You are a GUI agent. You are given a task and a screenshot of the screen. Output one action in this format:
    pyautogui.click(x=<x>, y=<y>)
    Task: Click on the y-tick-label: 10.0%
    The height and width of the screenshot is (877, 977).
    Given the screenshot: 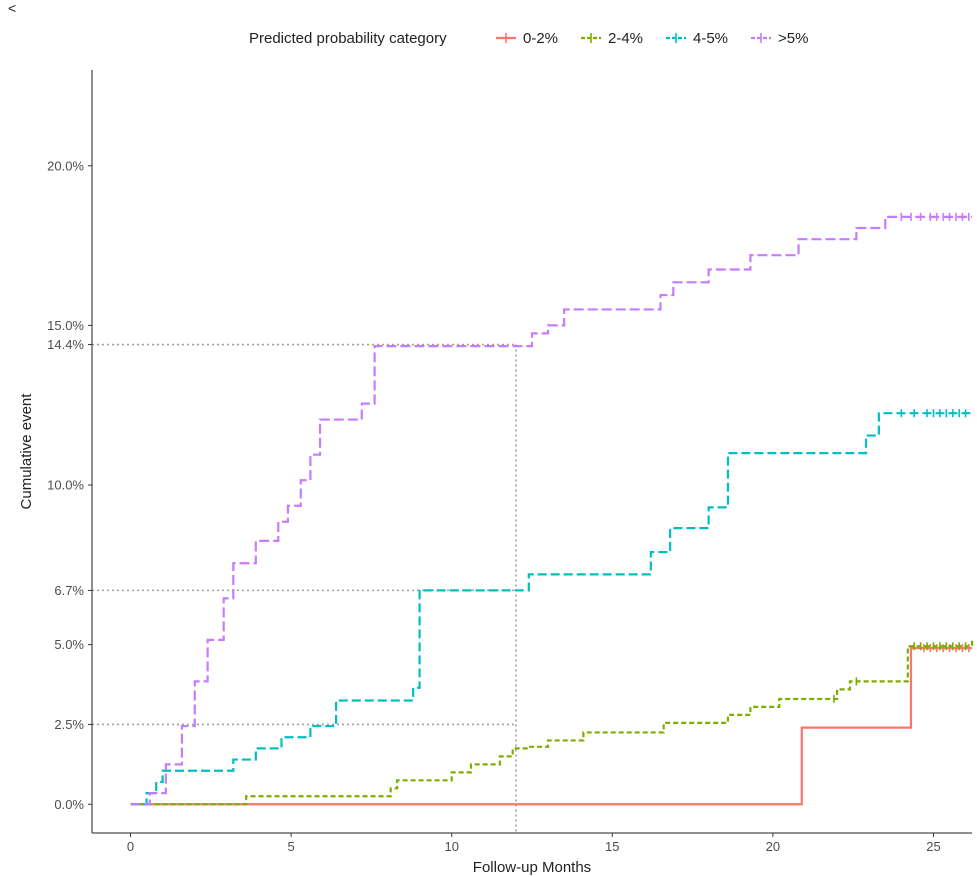 What is the action you would take?
    pyautogui.click(x=65, y=485)
    